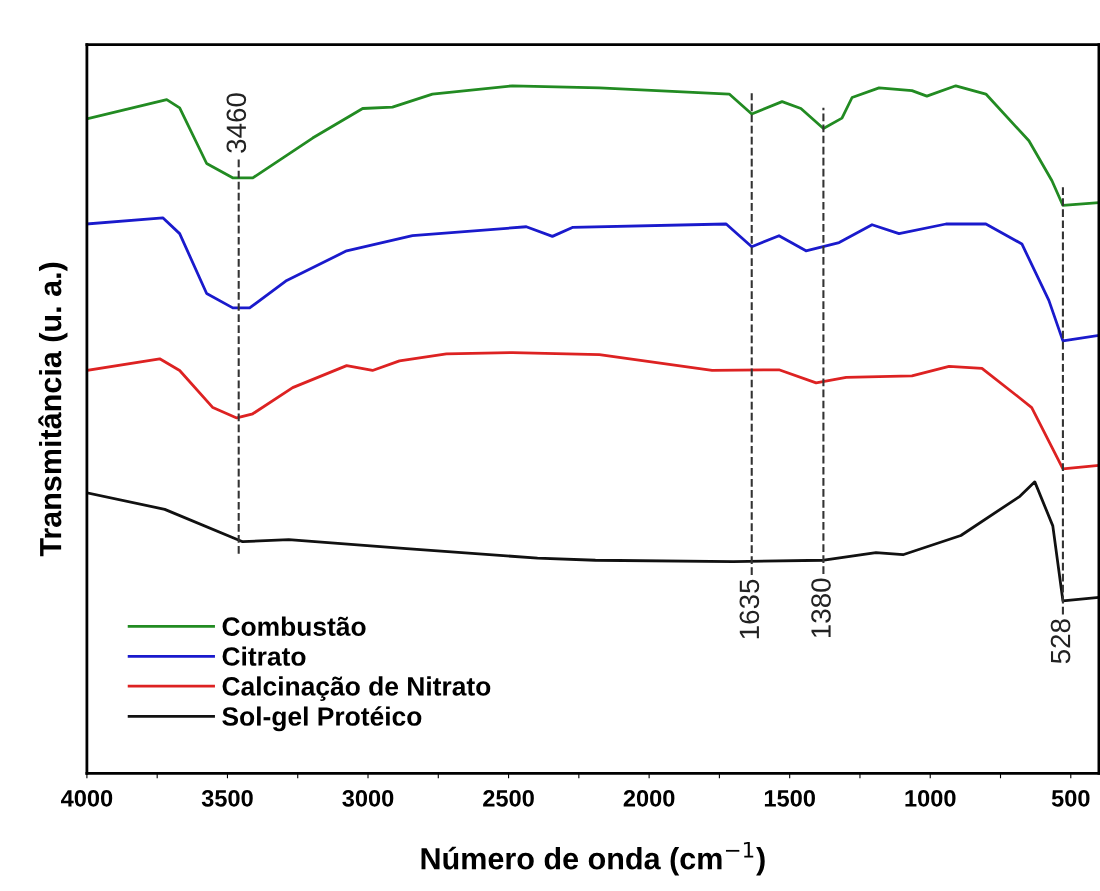 This screenshot has height=891, width=1100. Describe the element at coordinates (227, 798) in the screenshot. I see `x-tick-label: 3500` at that location.